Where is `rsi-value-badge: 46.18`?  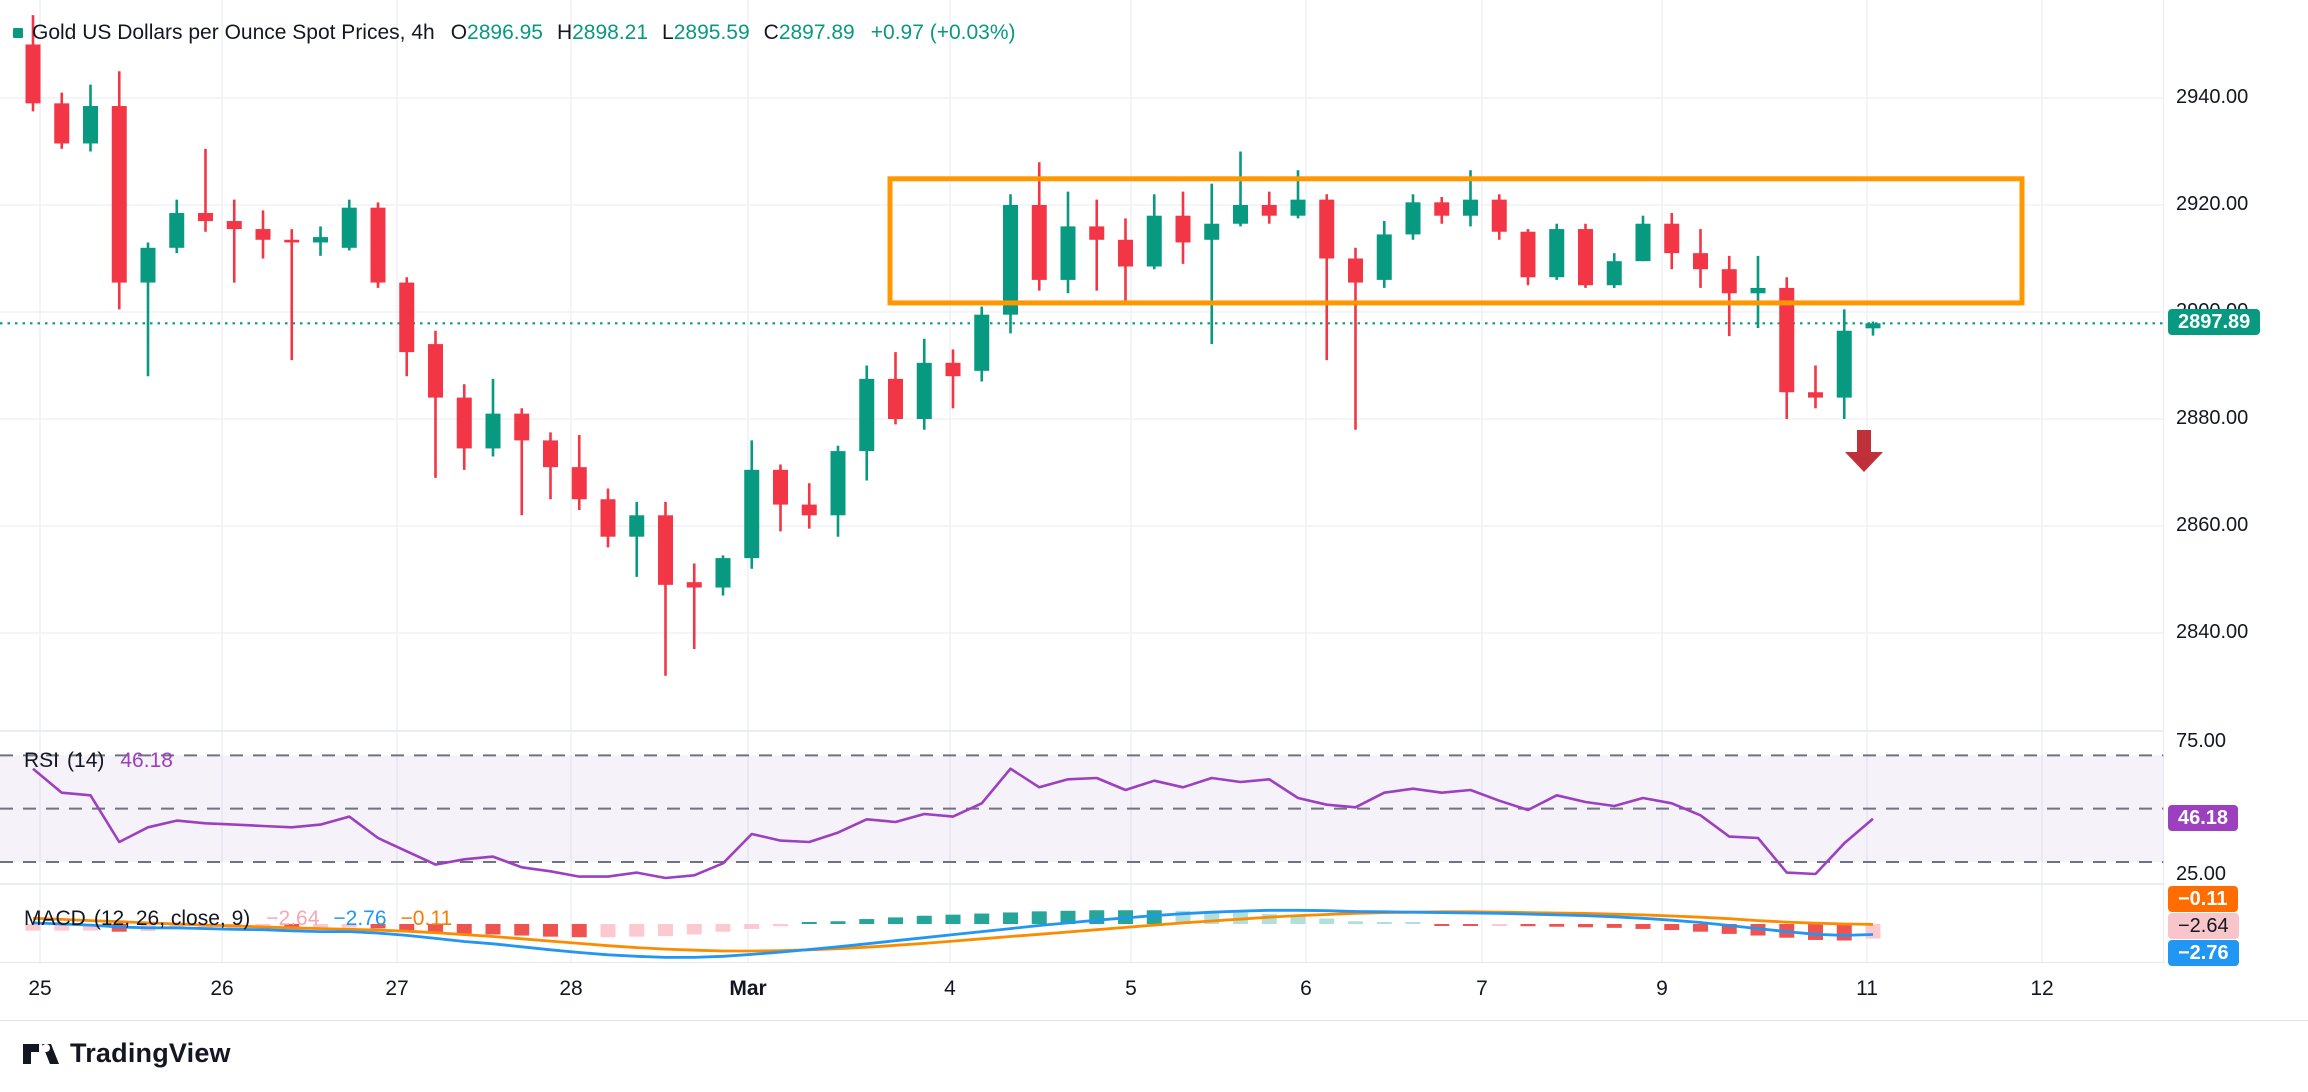 rsi-value-badge: 46.18 is located at coordinates (2203, 817).